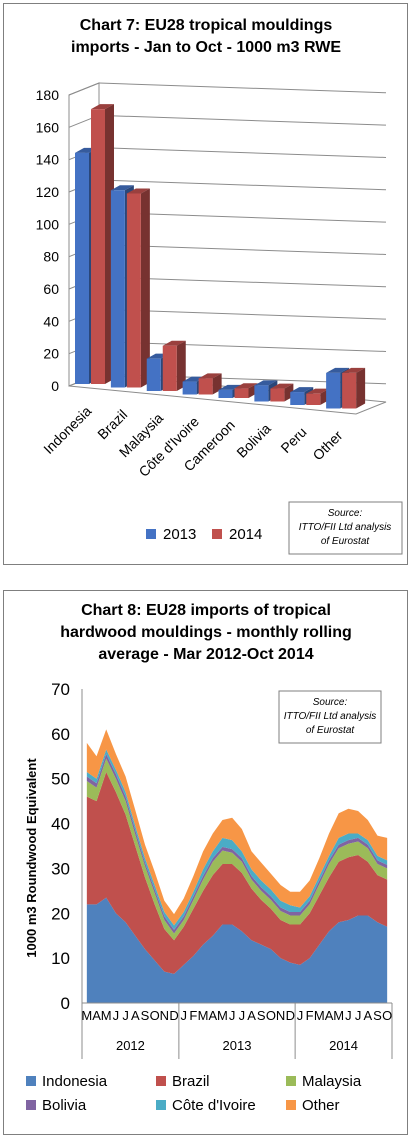 Image resolution: width=416 pixels, height=1143 pixels. I want to click on chart-7-title-line-2: imports - Jan to Oct - 1000 m3 RWE, so click(206, 47).